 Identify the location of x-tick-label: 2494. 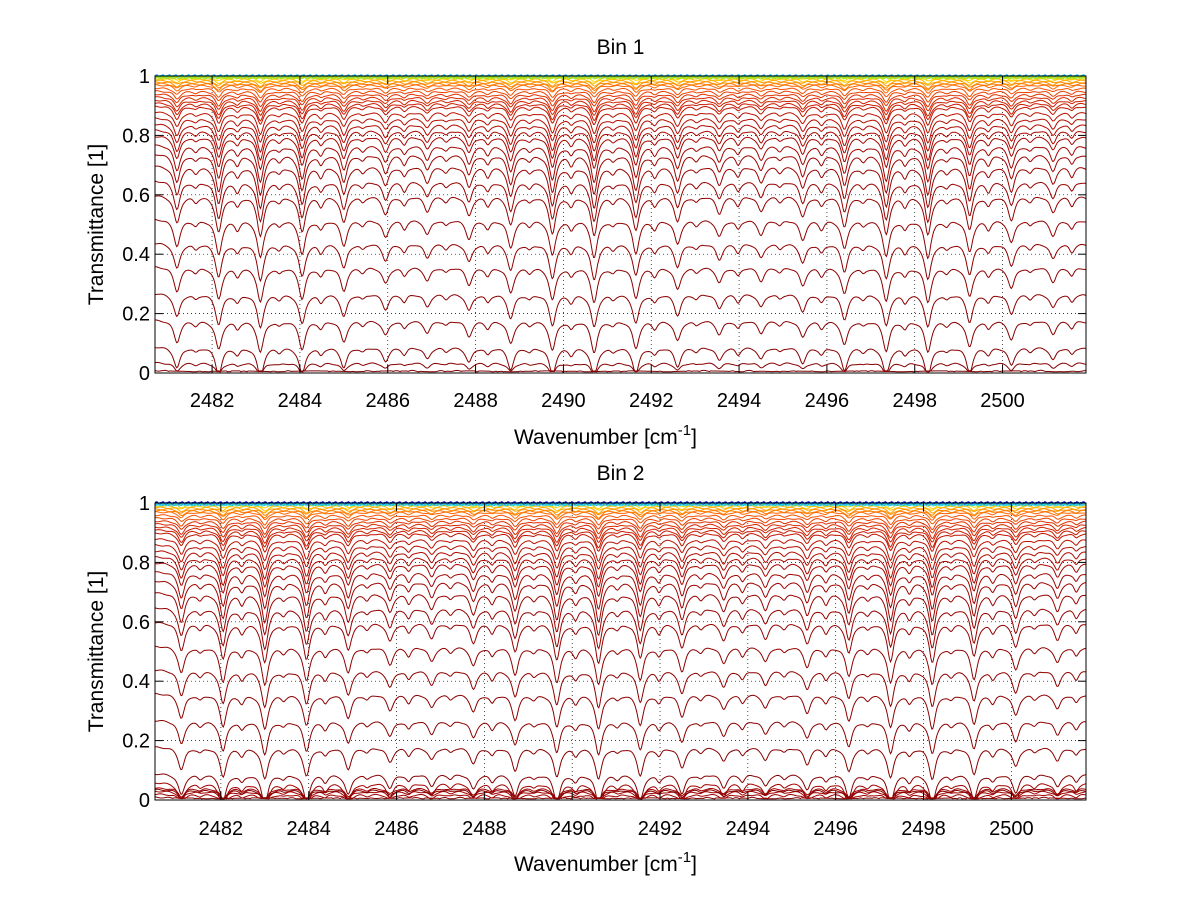
(739, 401).